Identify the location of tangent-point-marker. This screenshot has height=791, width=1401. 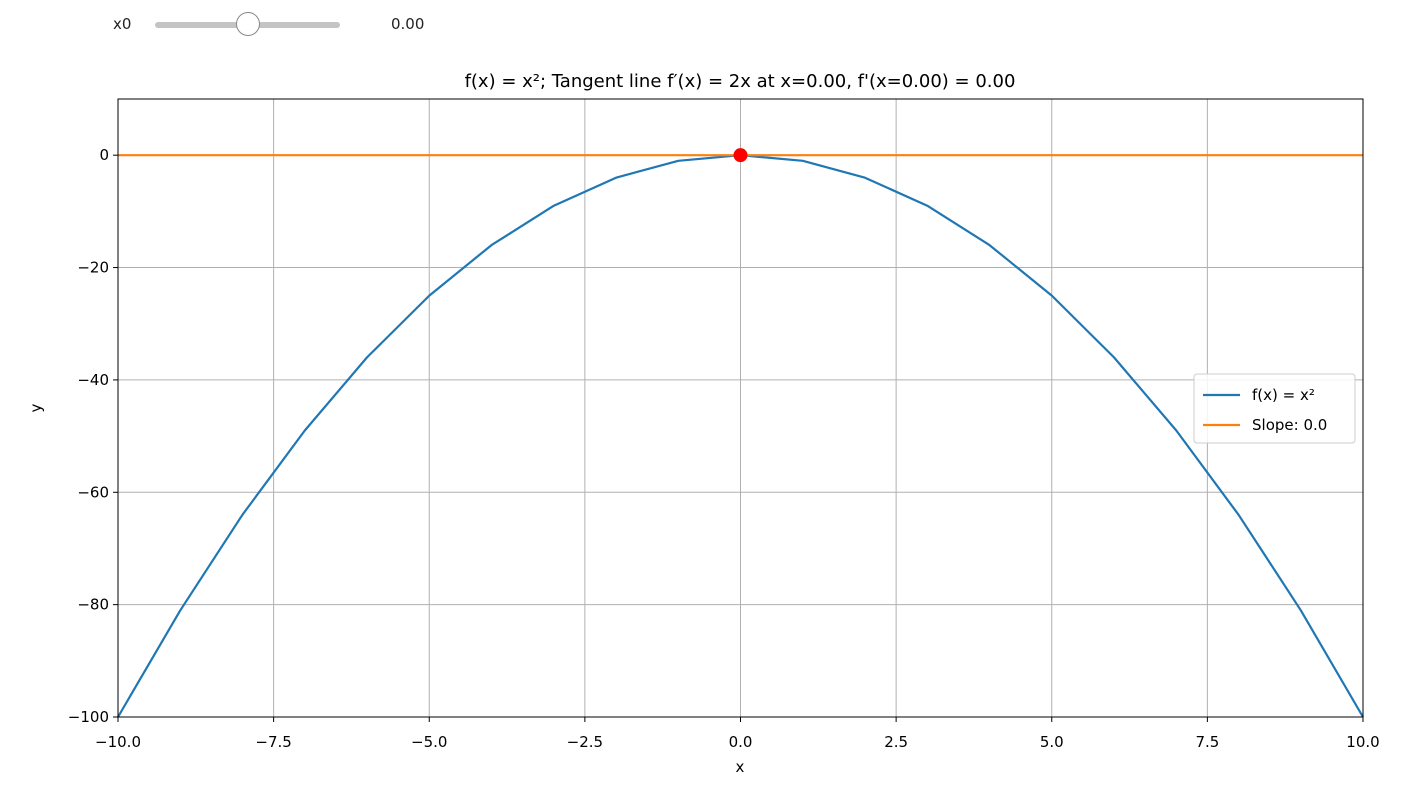
(740, 155).